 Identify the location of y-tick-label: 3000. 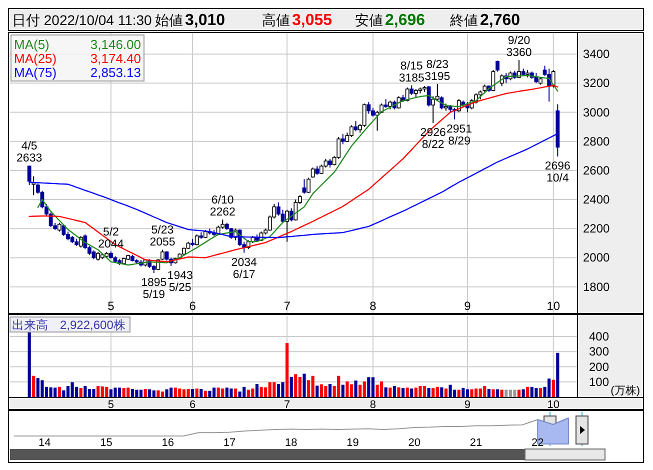
(596, 112).